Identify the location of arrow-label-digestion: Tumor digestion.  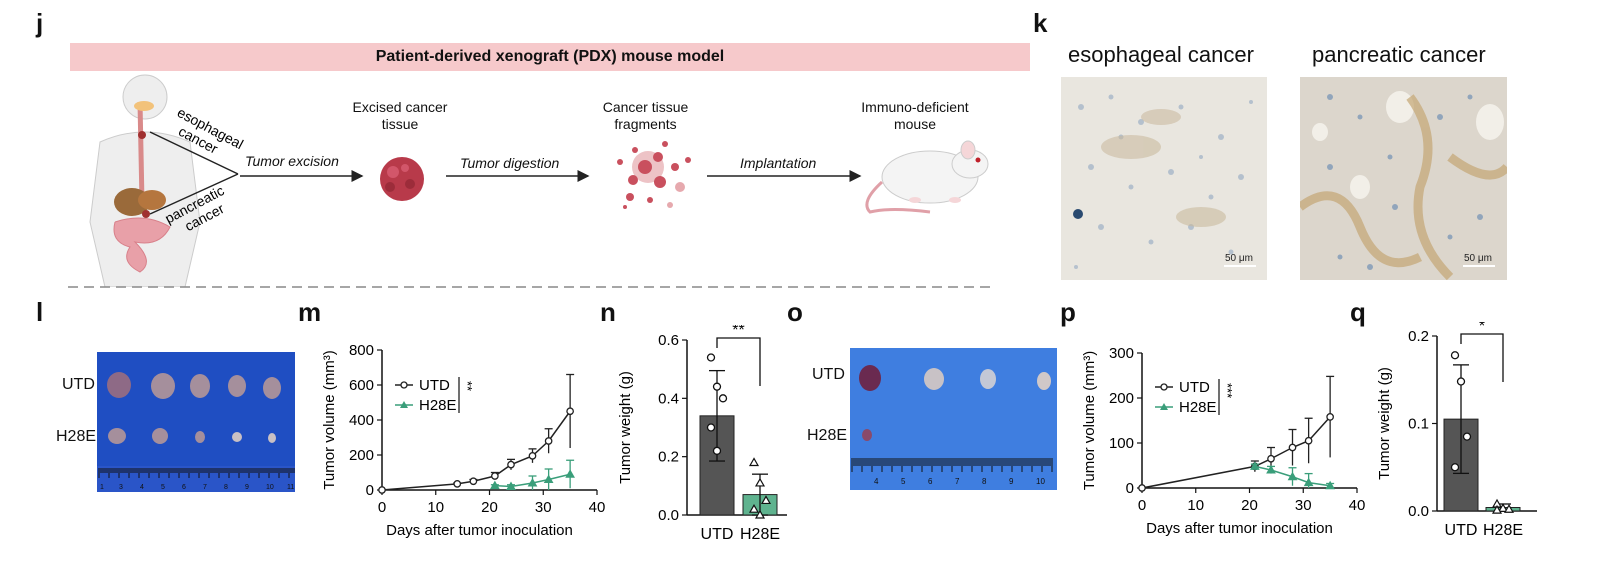
(510, 163).